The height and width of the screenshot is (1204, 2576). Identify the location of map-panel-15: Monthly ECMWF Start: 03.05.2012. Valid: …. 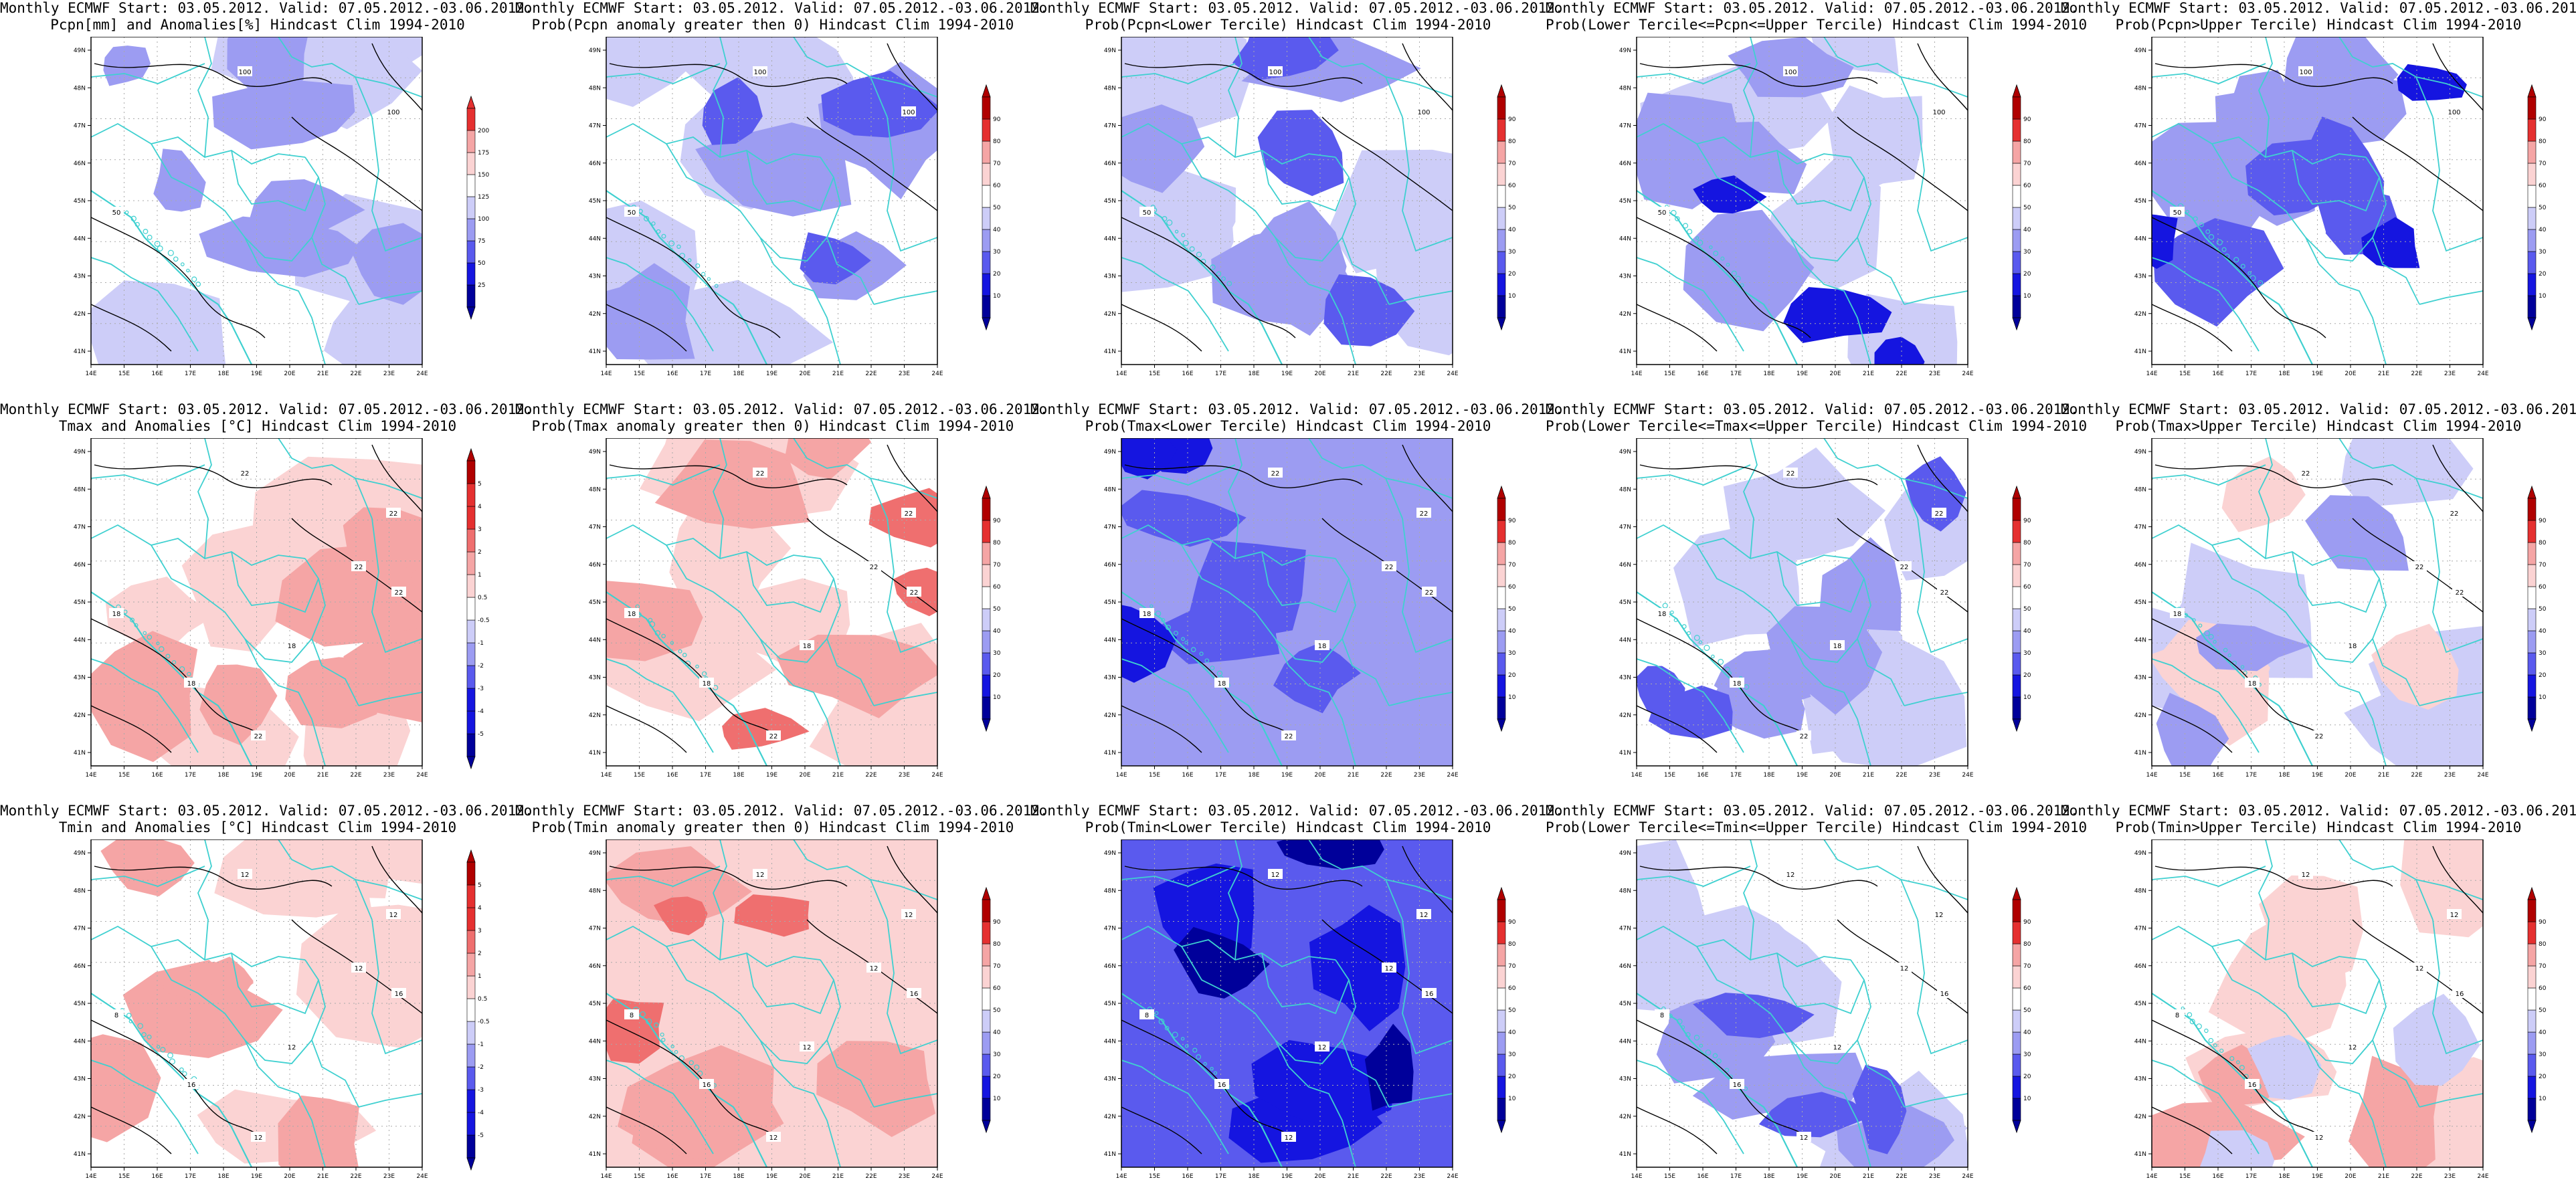
(2318, 1003).